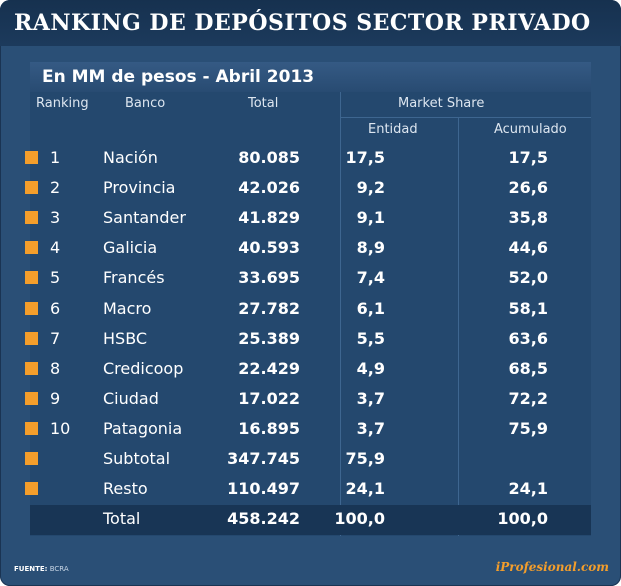 This screenshot has height=586, width=621. Describe the element at coordinates (310, 399) in the screenshot. I see `table-row: 9 Ciudad 17.022 3,7 72,2` at that location.